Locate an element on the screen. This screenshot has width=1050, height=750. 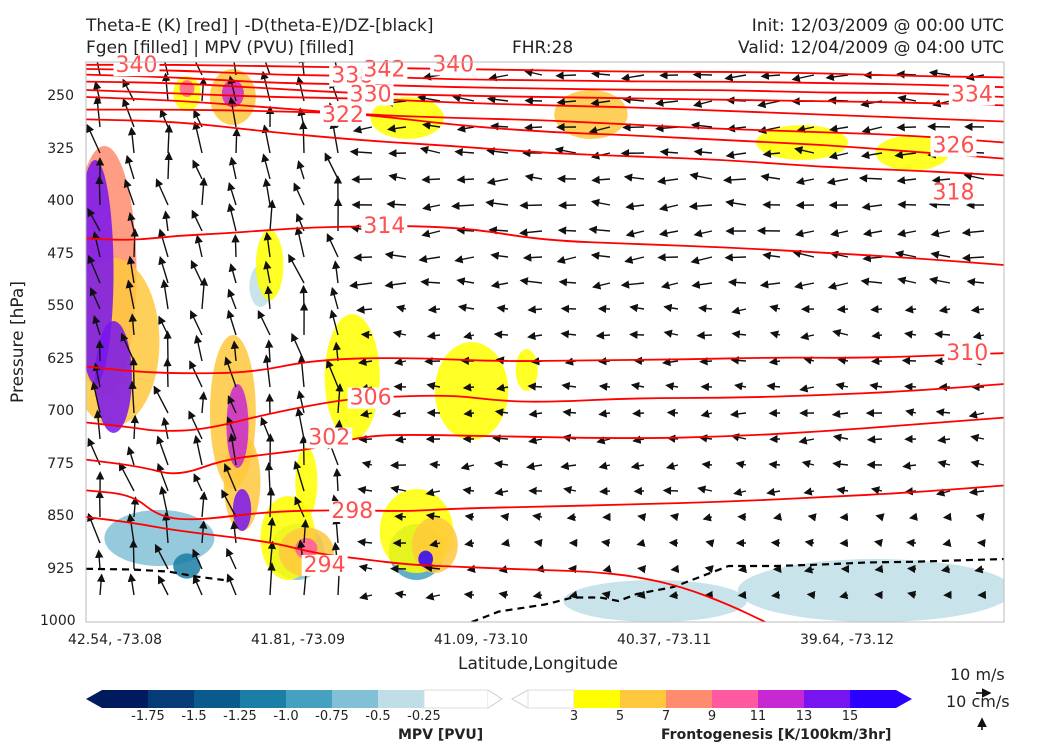
y-tick-label: 550 is located at coordinates (60, 306).